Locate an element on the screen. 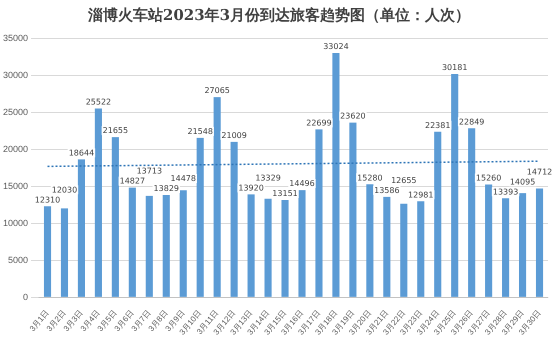  data-label: 13920 is located at coordinates (251, 187).